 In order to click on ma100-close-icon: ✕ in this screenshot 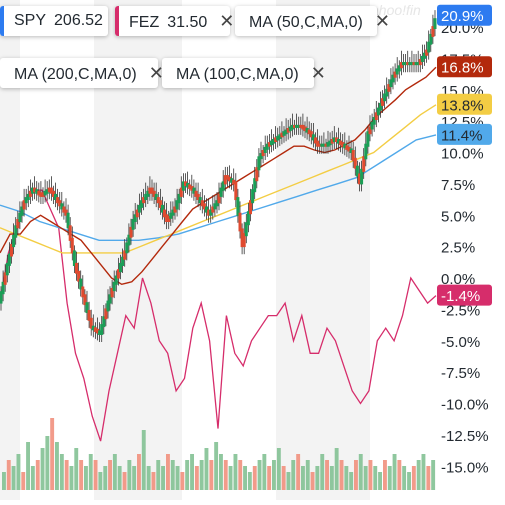, I will do `click(318, 73)`.